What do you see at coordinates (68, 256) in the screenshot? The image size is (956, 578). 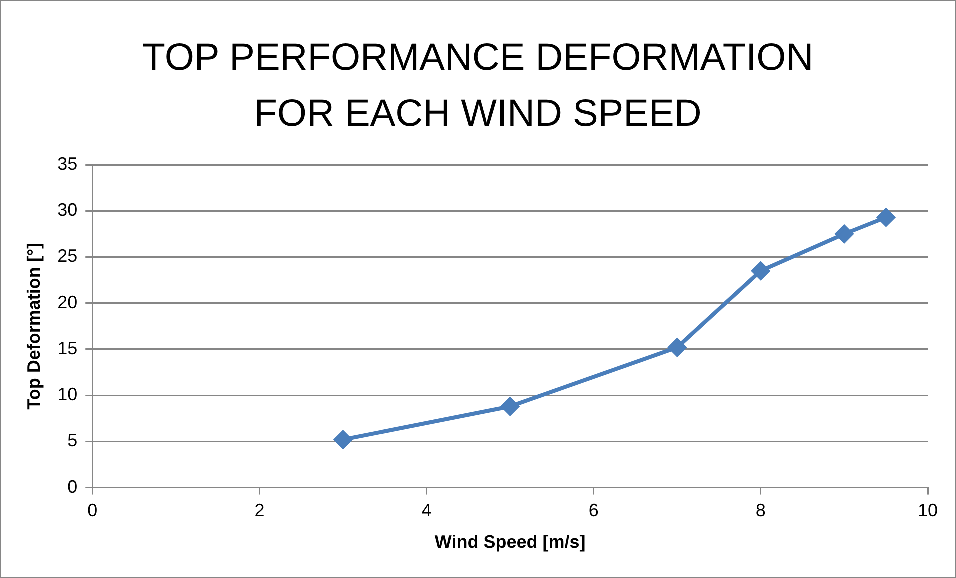 I see `y-tick-label: 25` at bounding box center [68, 256].